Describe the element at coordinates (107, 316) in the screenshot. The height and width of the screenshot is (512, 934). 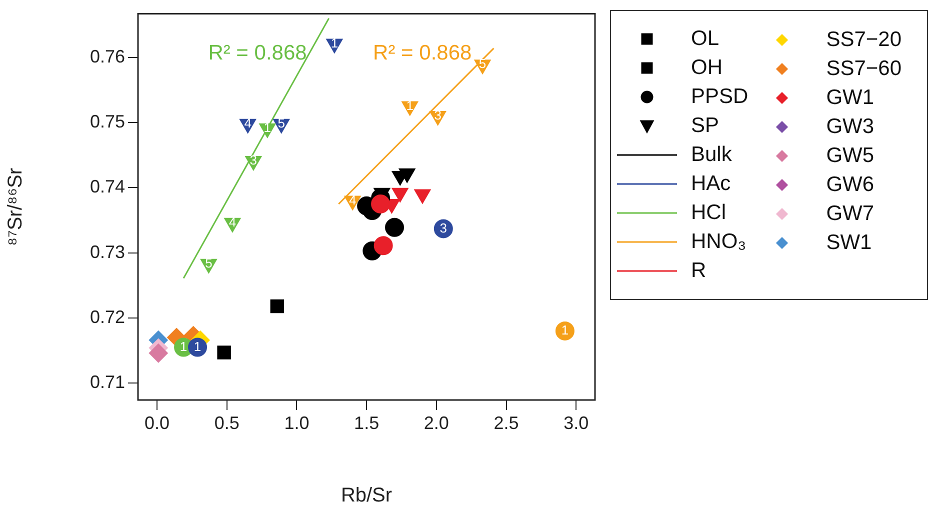
I see `y-tick-label: 0.72` at that location.